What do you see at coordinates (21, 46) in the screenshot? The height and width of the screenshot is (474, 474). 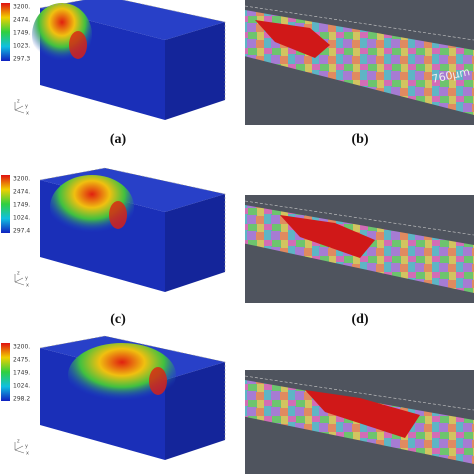 I see `colorbar-label: 1023.` at bounding box center [21, 46].